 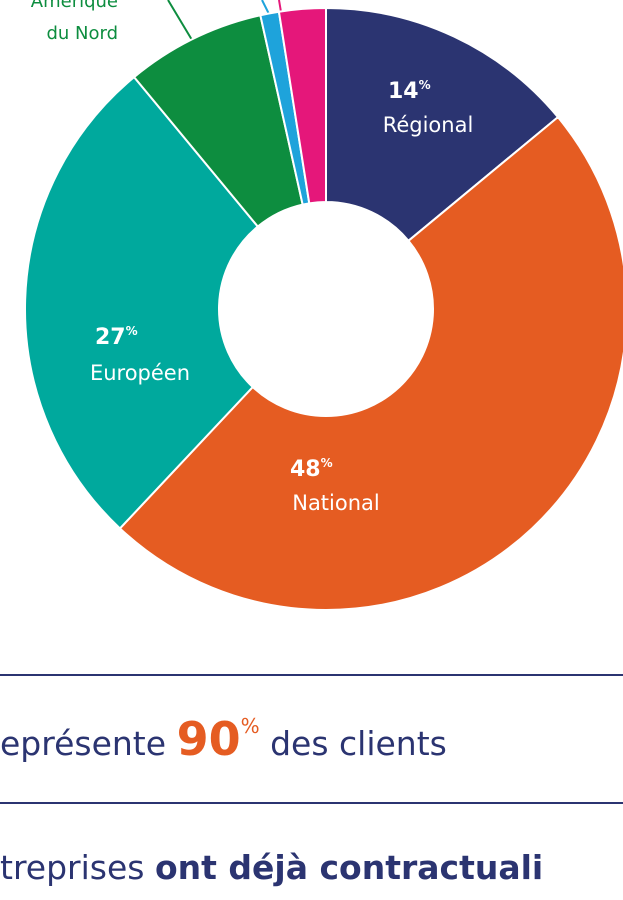 What do you see at coordinates (140, 373) in the screenshot?
I see `category-label: Européen` at bounding box center [140, 373].